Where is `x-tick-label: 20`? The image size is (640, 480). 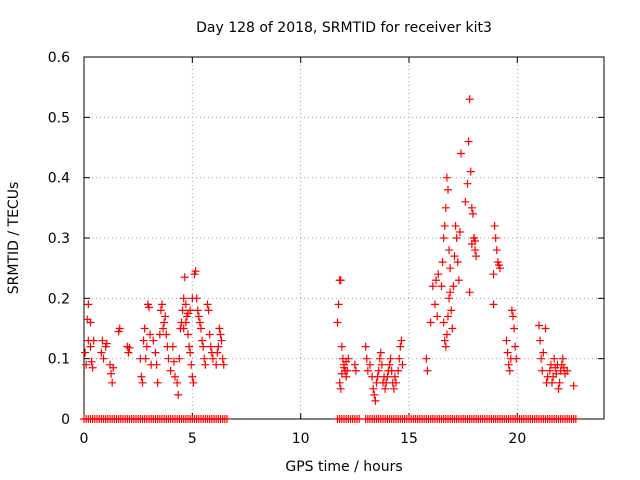
x-tick-label: 20 is located at coordinates (517, 439).